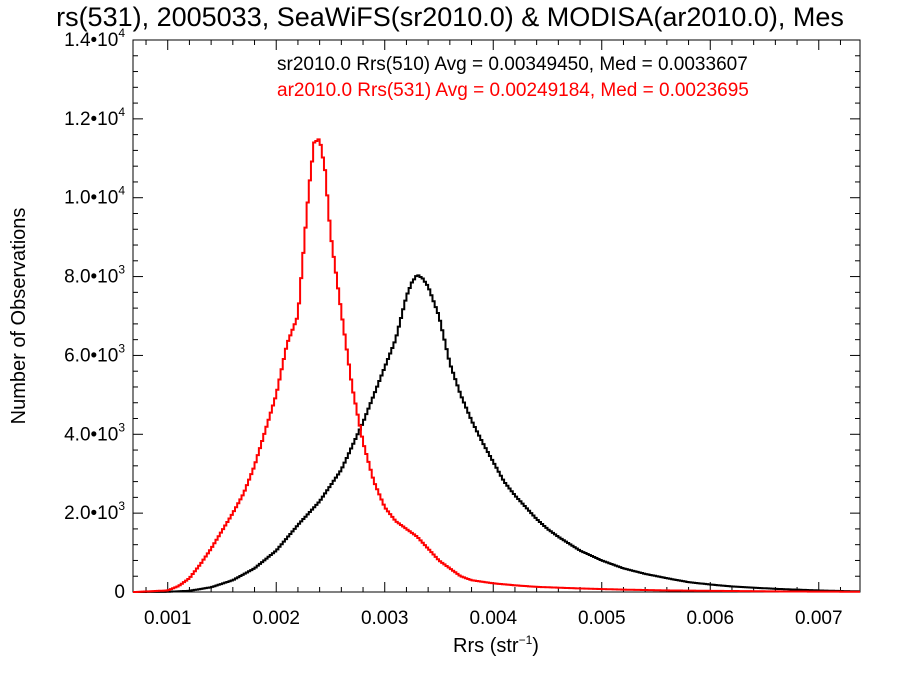  Describe the element at coordinates (91, 198) in the screenshot. I see `y-tick-label-base: 1.0•10` at that location.